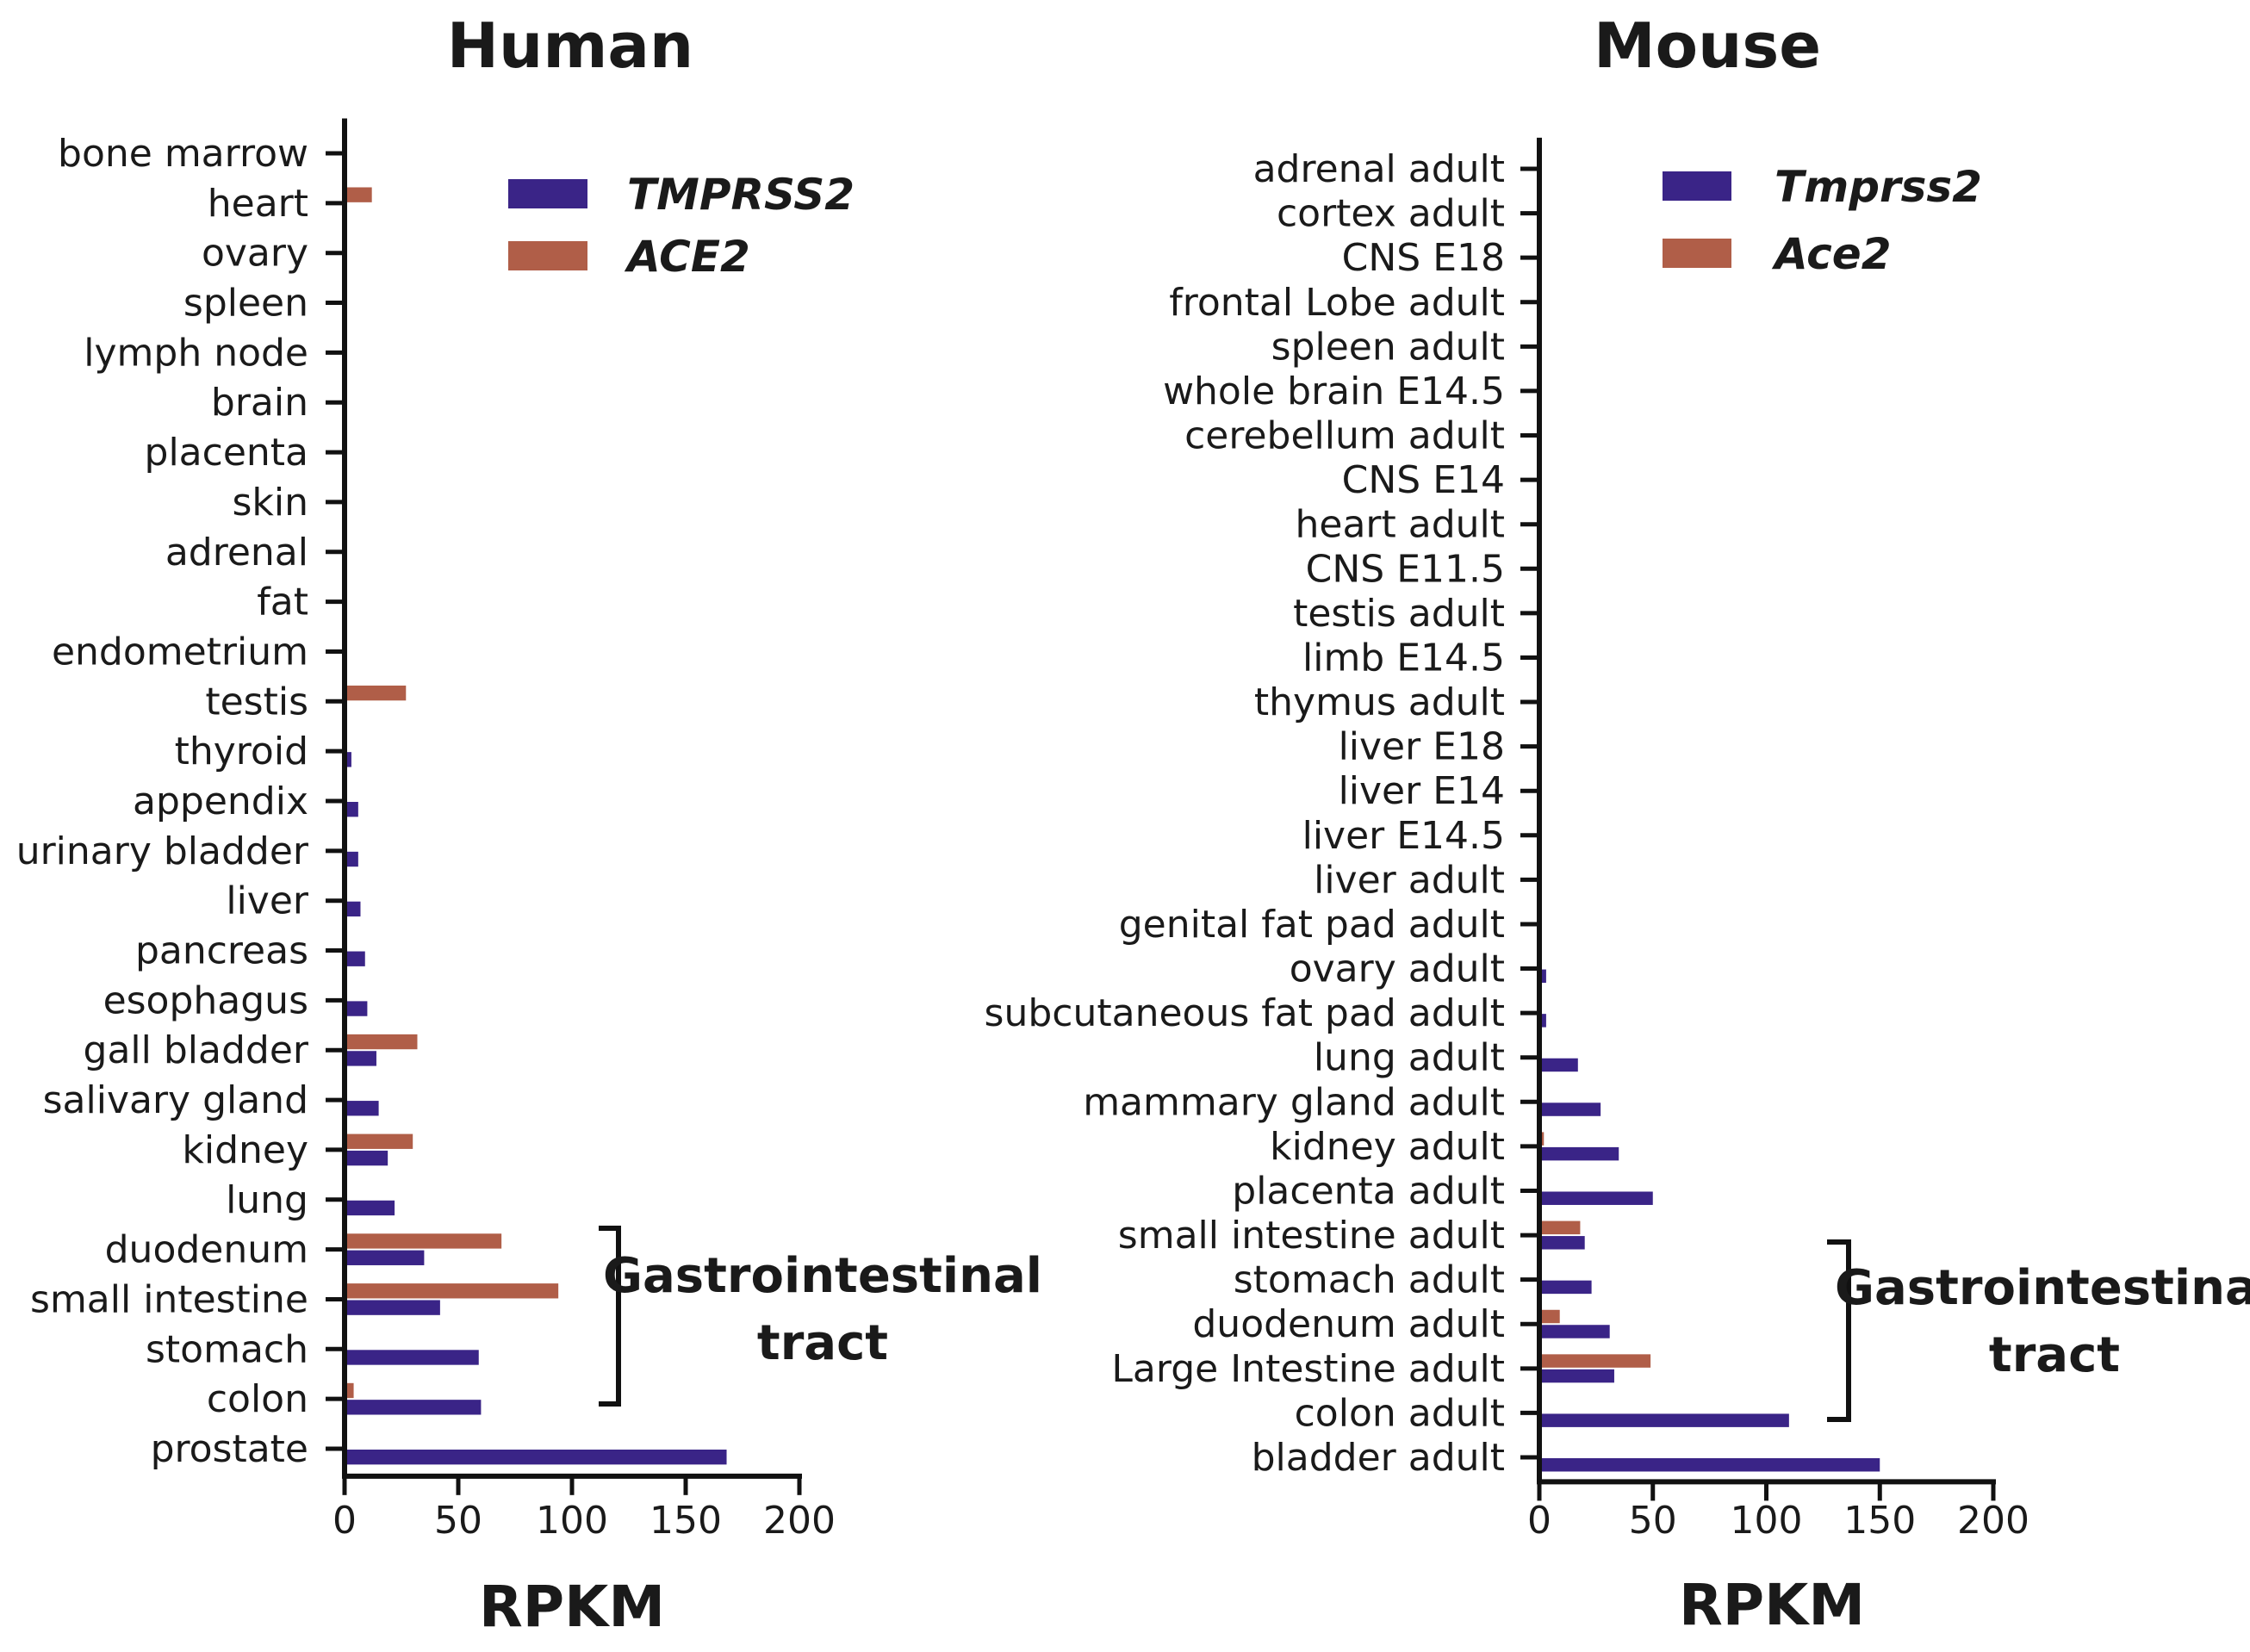 This screenshot has height=1652, width=2250. Describe the element at coordinates (1337, 303) in the screenshot. I see `category-label: frontal Lobe adult` at that location.